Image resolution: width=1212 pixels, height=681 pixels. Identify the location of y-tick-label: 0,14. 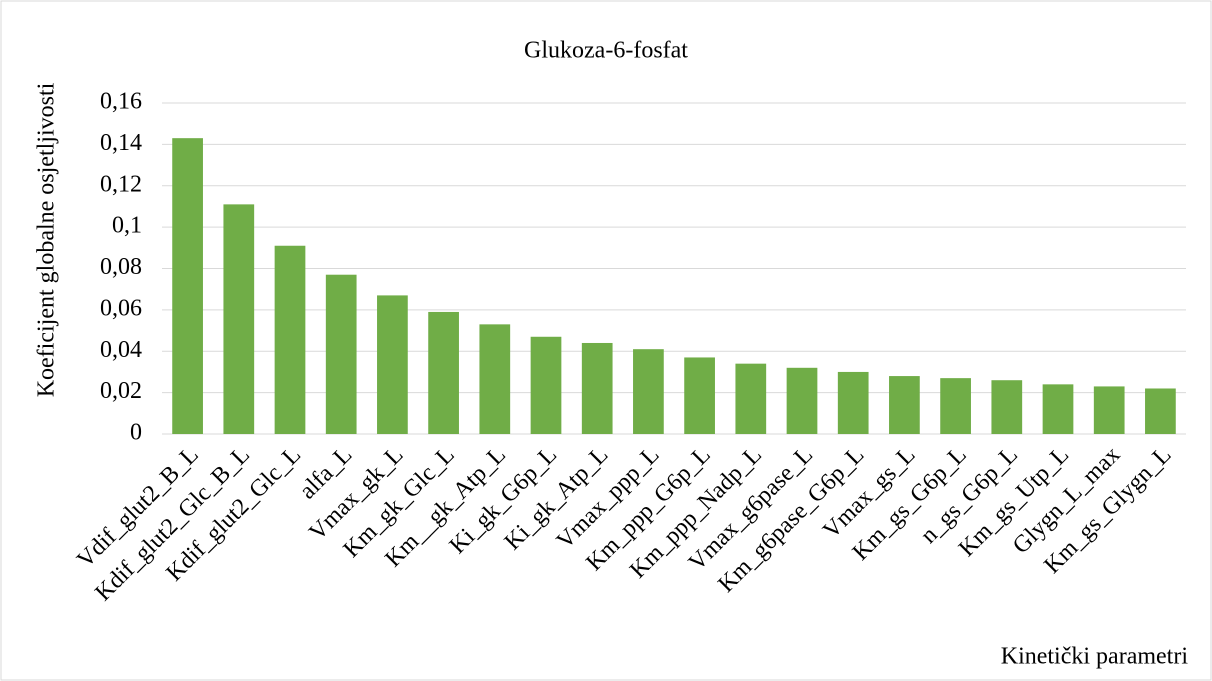
(121, 143).